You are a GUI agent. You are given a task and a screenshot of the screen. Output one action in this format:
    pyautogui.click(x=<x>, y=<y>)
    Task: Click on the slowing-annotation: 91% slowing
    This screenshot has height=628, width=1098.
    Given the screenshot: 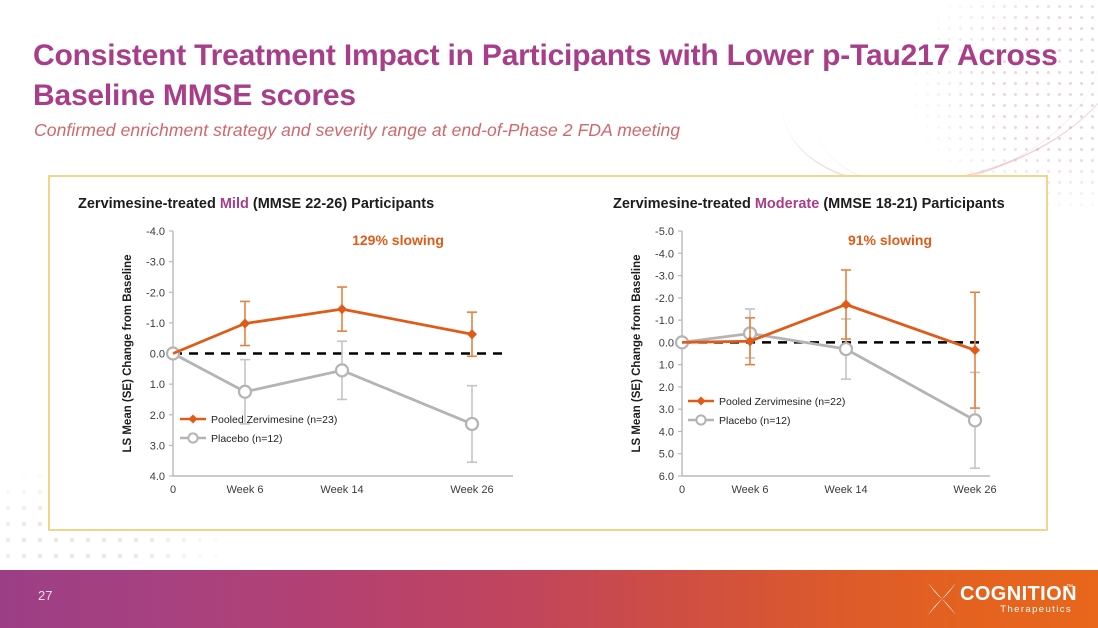 What is the action you would take?
    pyautogui.click(x=890, y=240)
    